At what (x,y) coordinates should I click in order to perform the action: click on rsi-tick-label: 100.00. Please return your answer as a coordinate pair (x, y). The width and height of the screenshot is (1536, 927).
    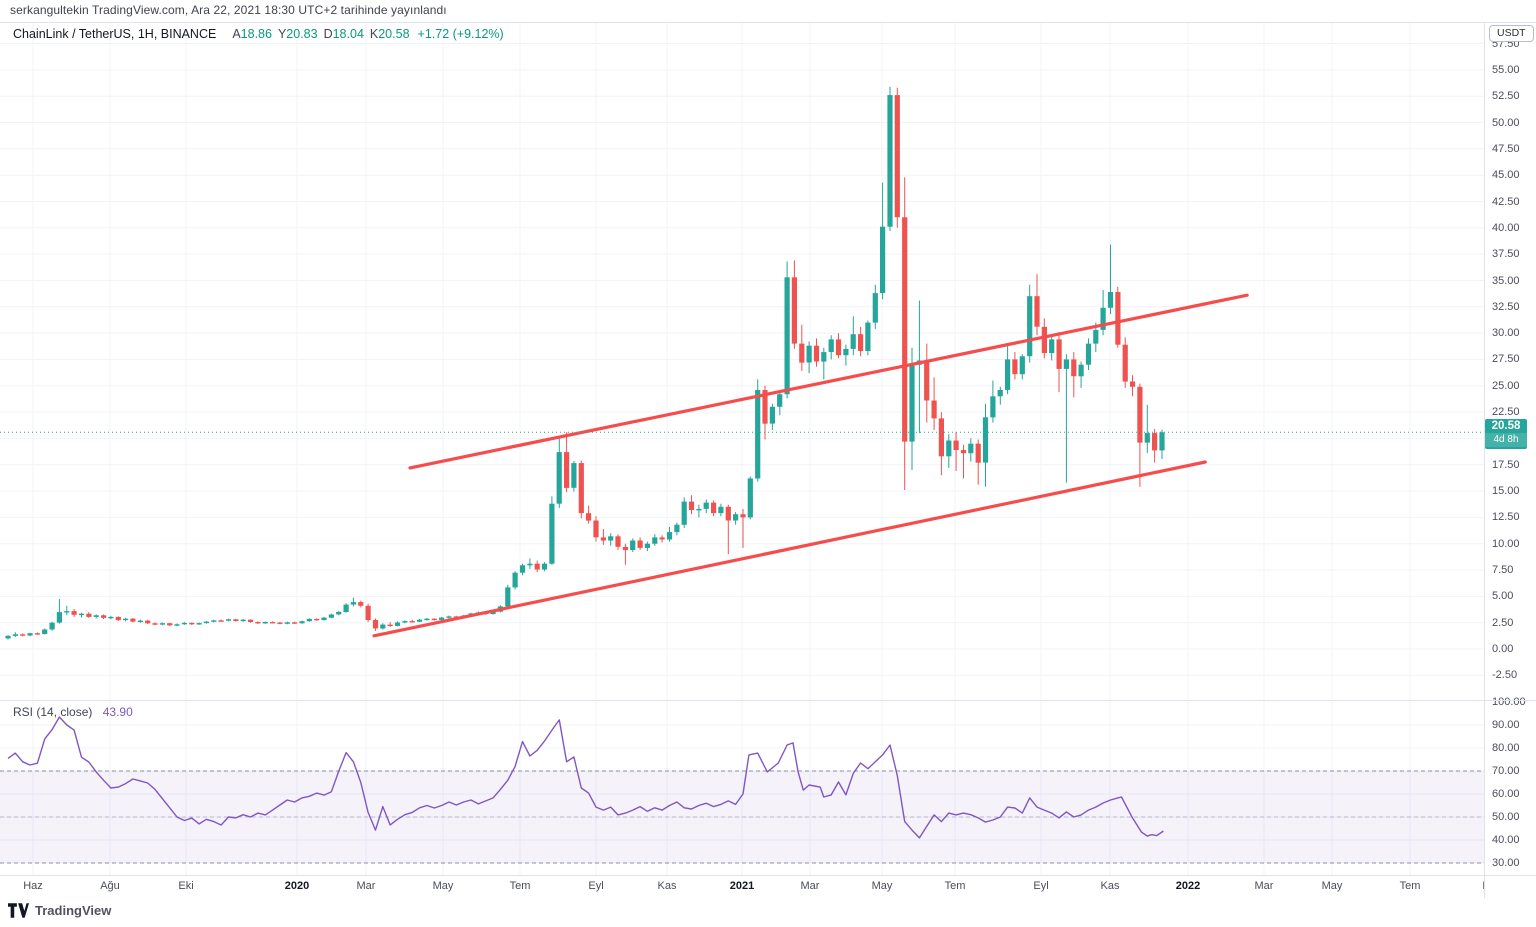
    Looking at the image, I should click on (1509, 702).